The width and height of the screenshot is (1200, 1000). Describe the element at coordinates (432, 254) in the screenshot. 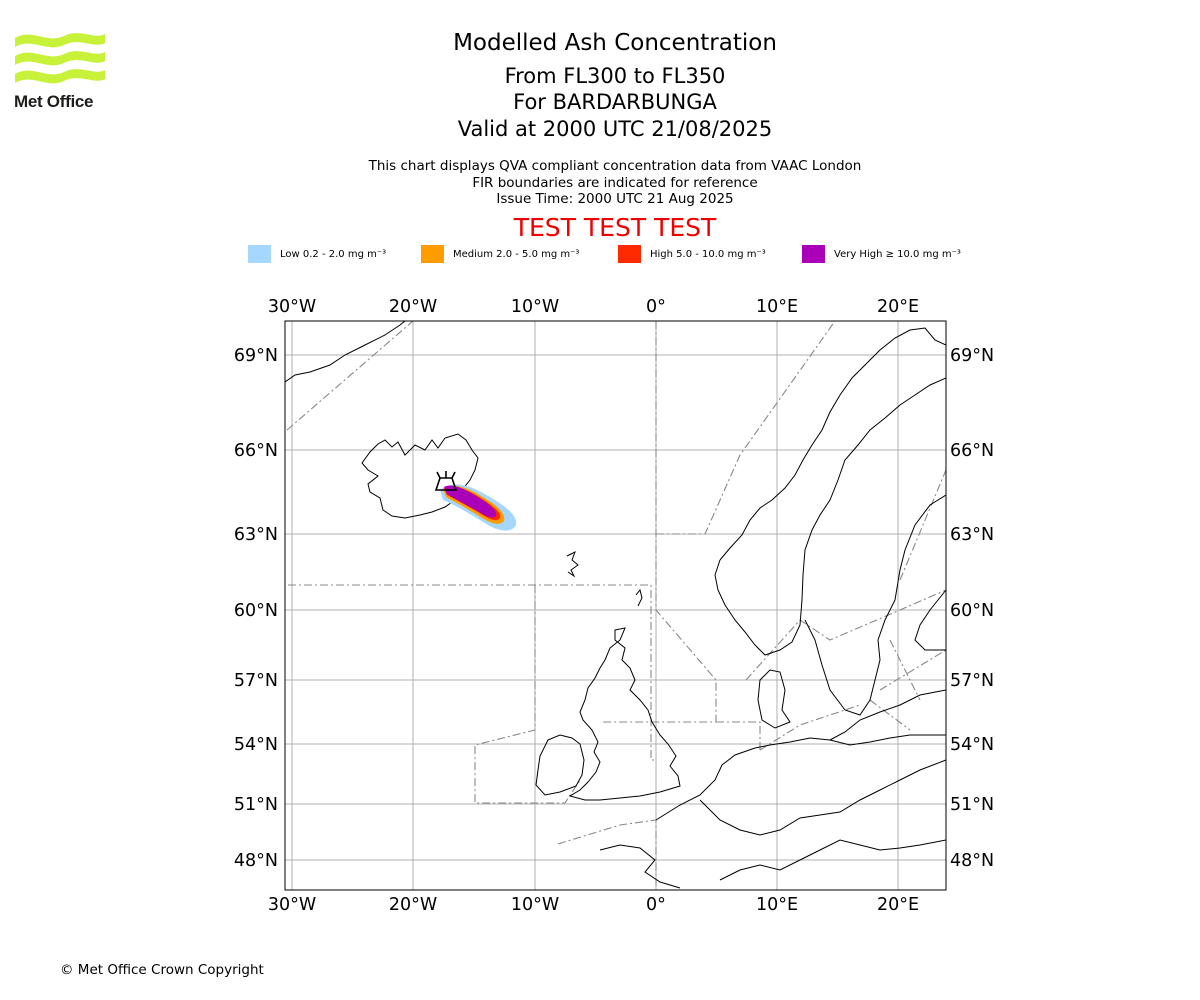

I see `legend-swatch-medium` at that location.